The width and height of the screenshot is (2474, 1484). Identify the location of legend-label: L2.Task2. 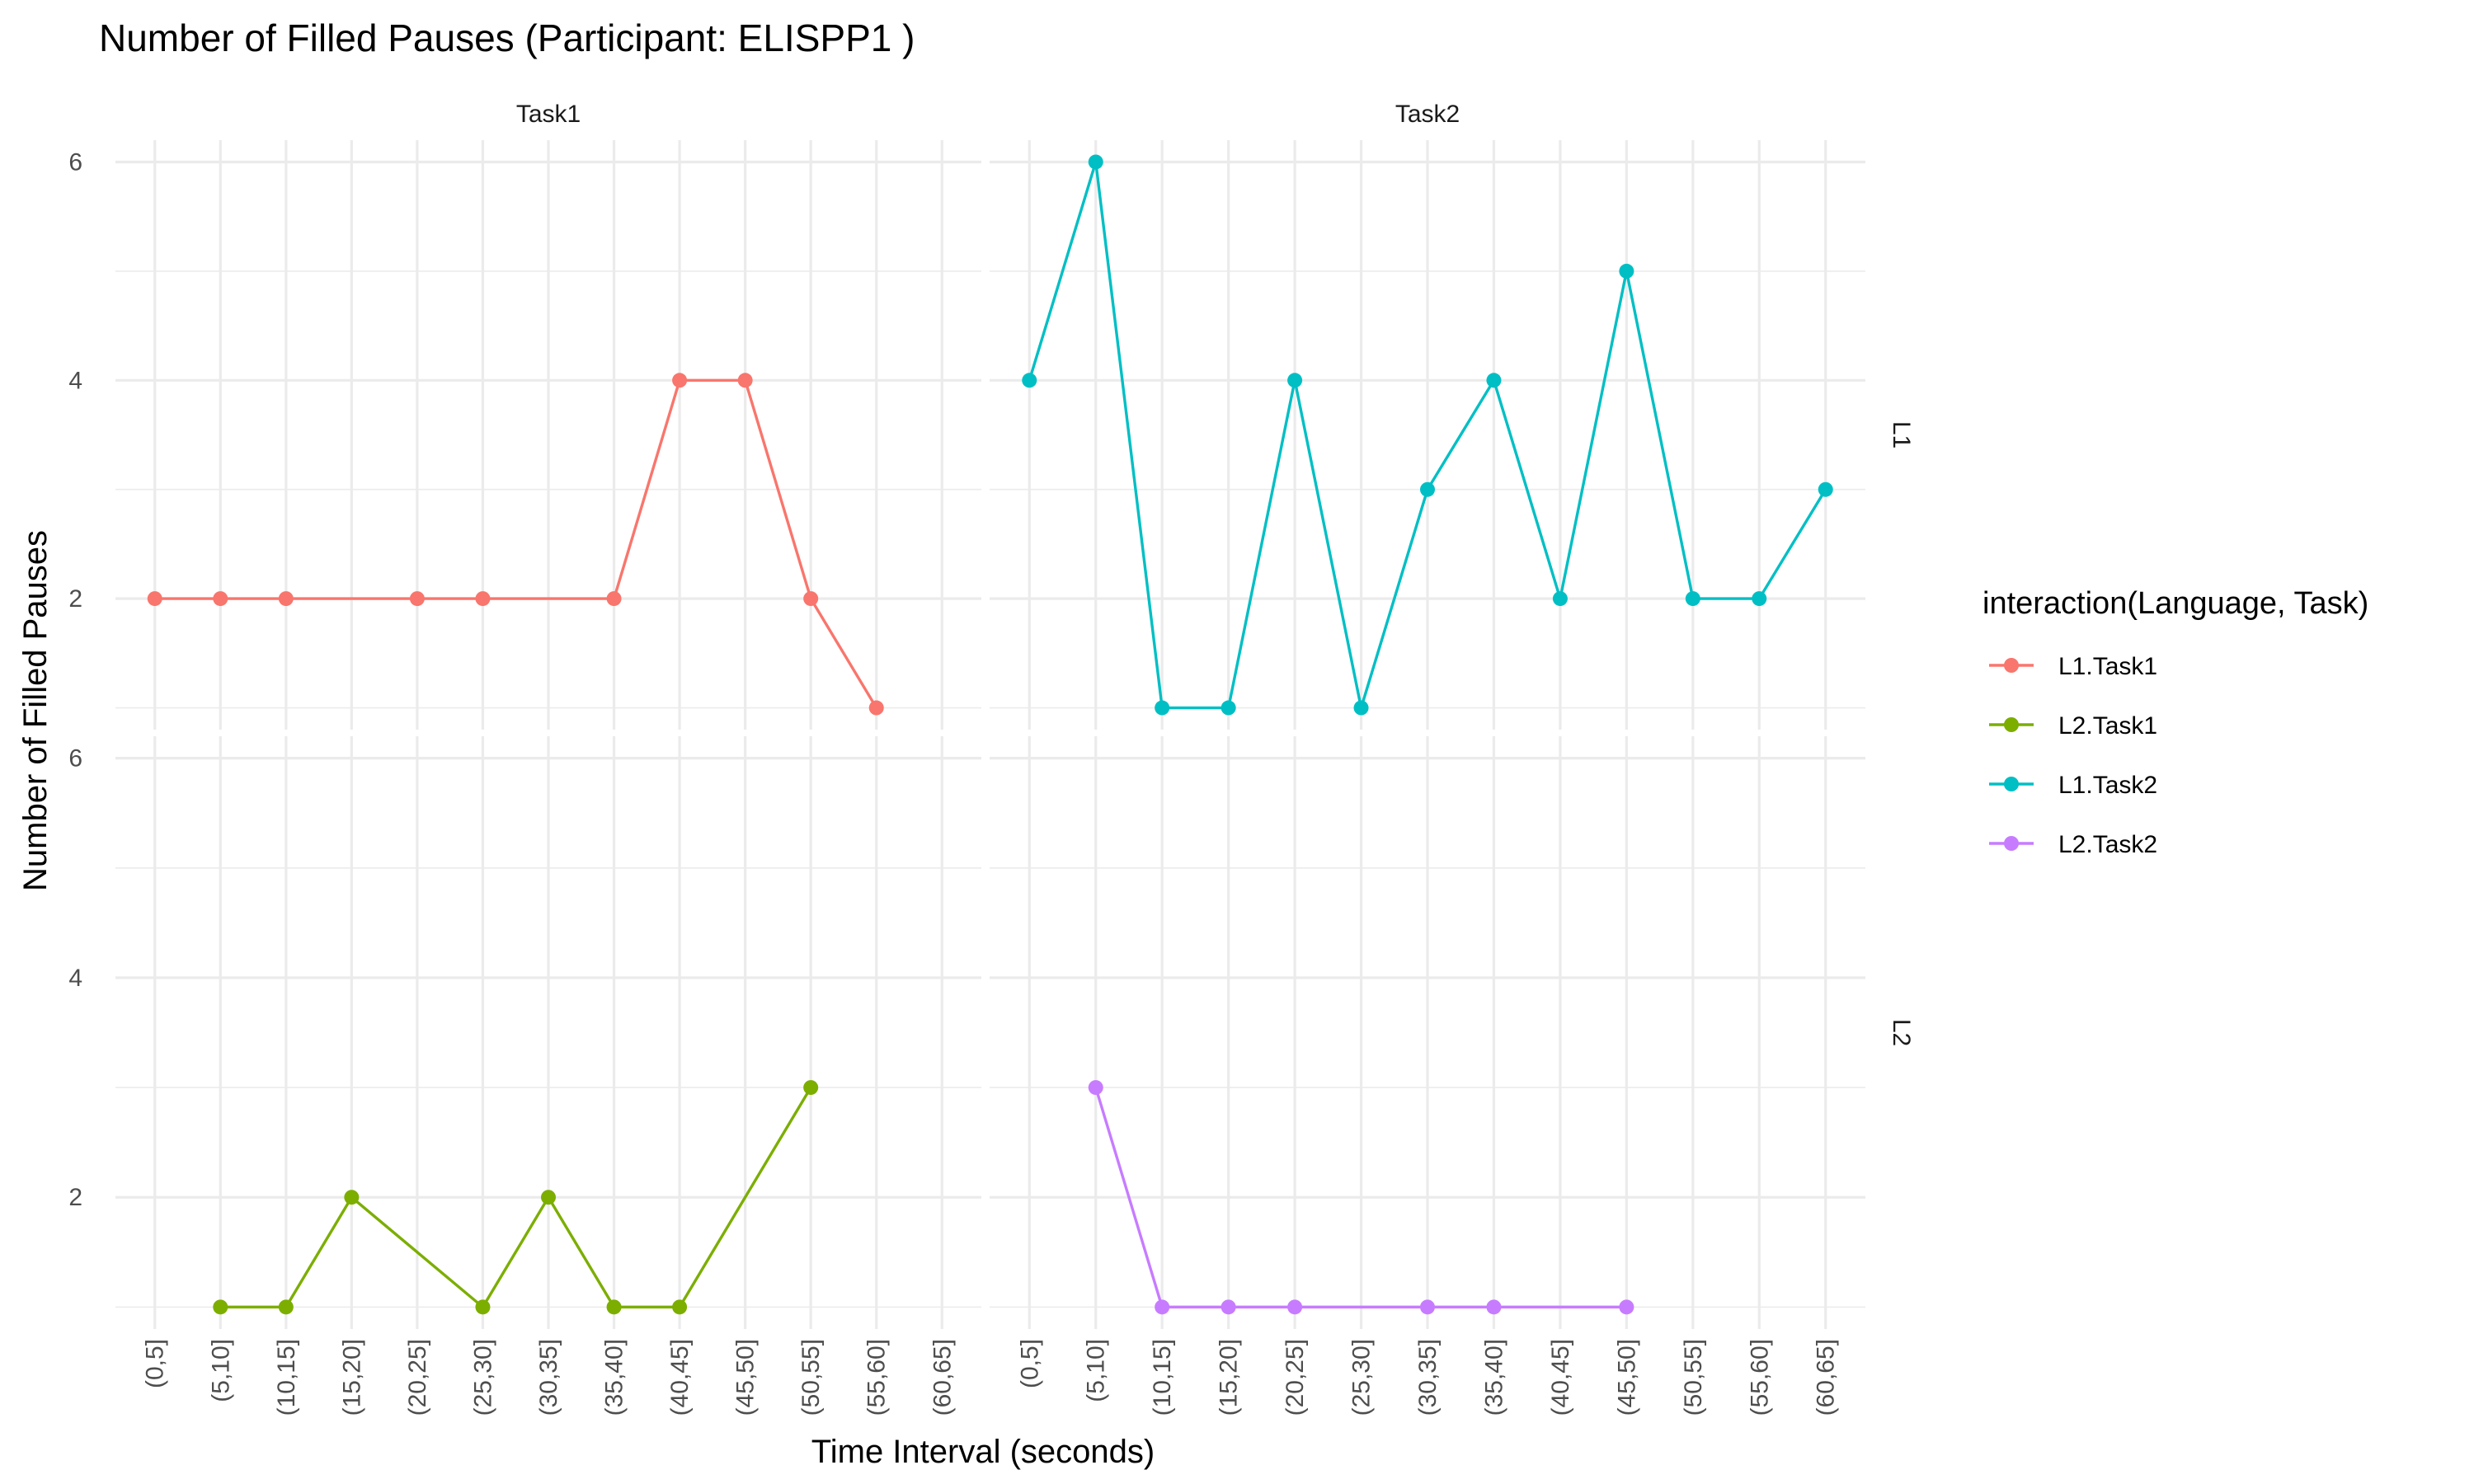
(2107, 845).